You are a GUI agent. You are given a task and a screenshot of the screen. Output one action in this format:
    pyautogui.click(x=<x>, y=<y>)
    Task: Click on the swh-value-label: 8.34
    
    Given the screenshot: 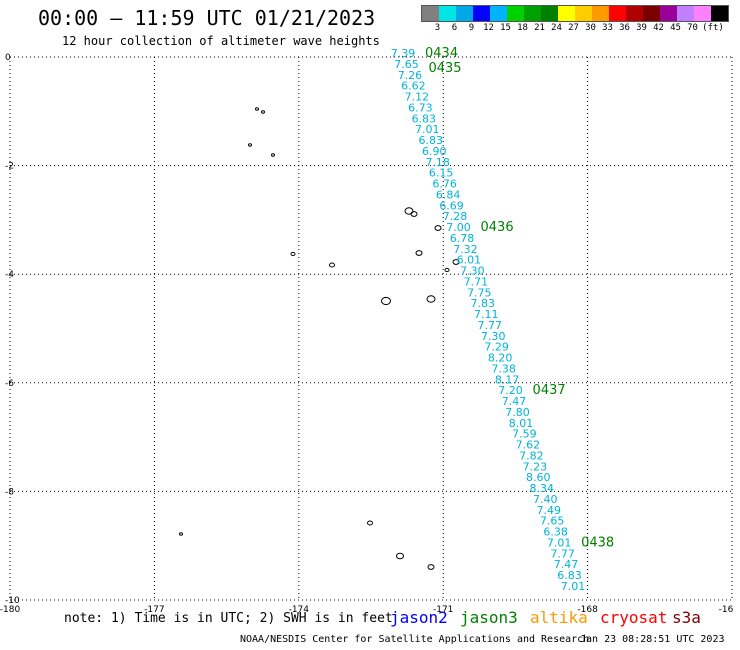 What is the action you would take?
    pyautogui.click(x=542, y=488)
    